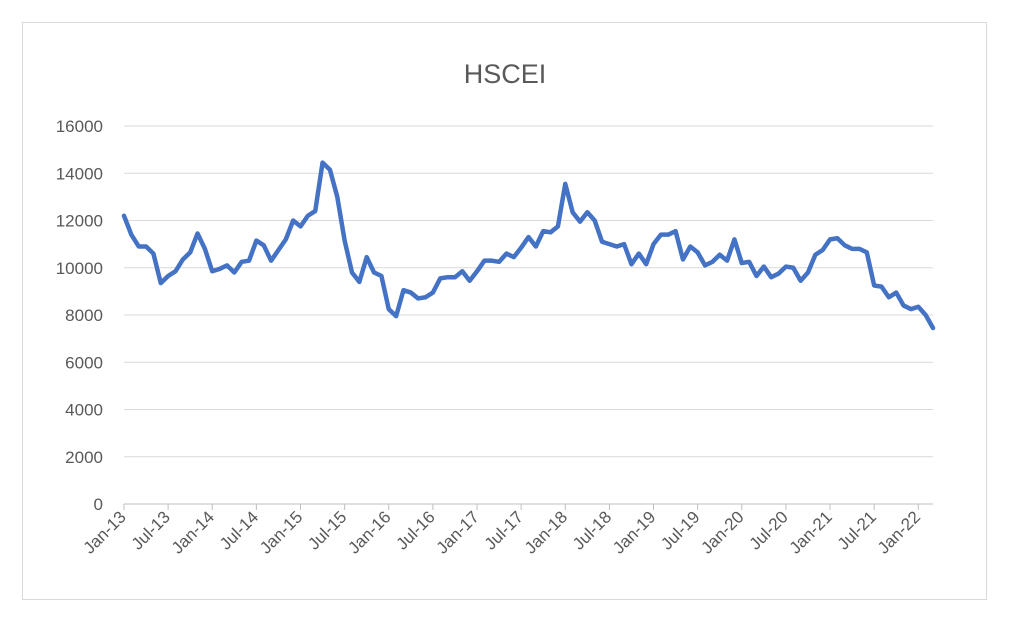  Describe the element at coordinates (722, 532) in the screenshot. I see `x-tick-label: Jan-20` at that location.